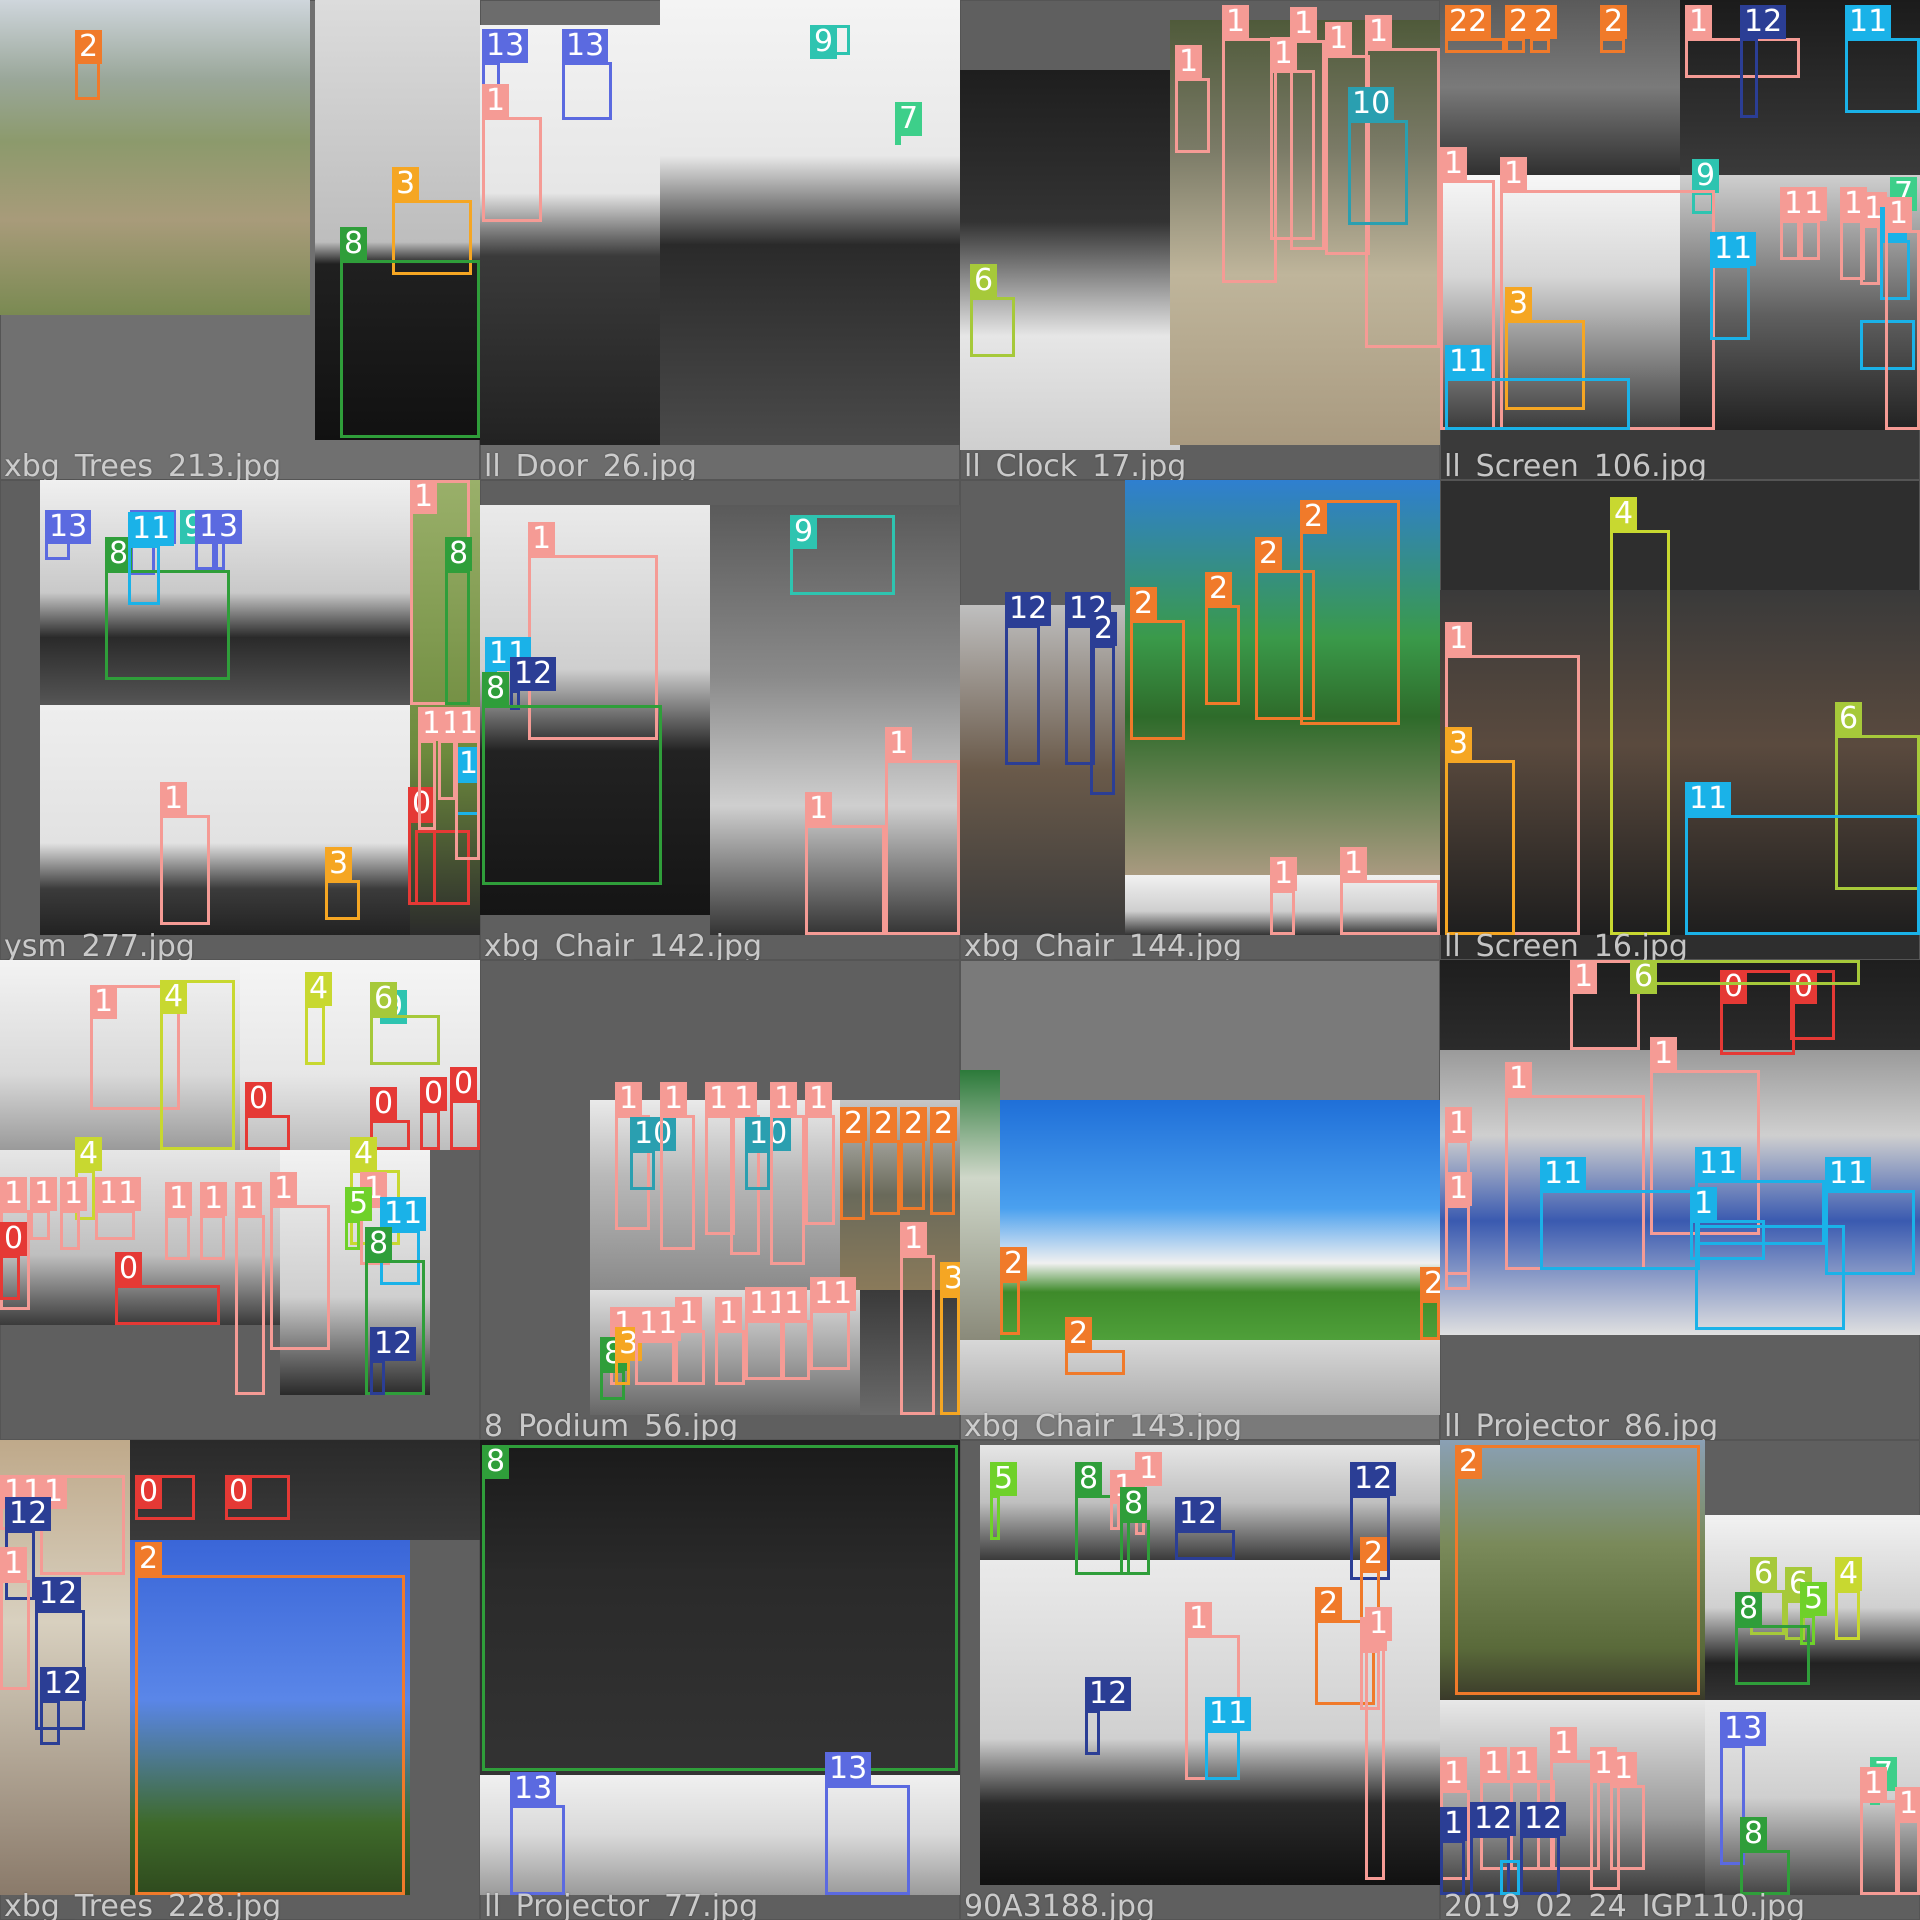 This screenshot has width=1920, height=1920. I want to click on box-class-label: 5, so click(1814, 1599).